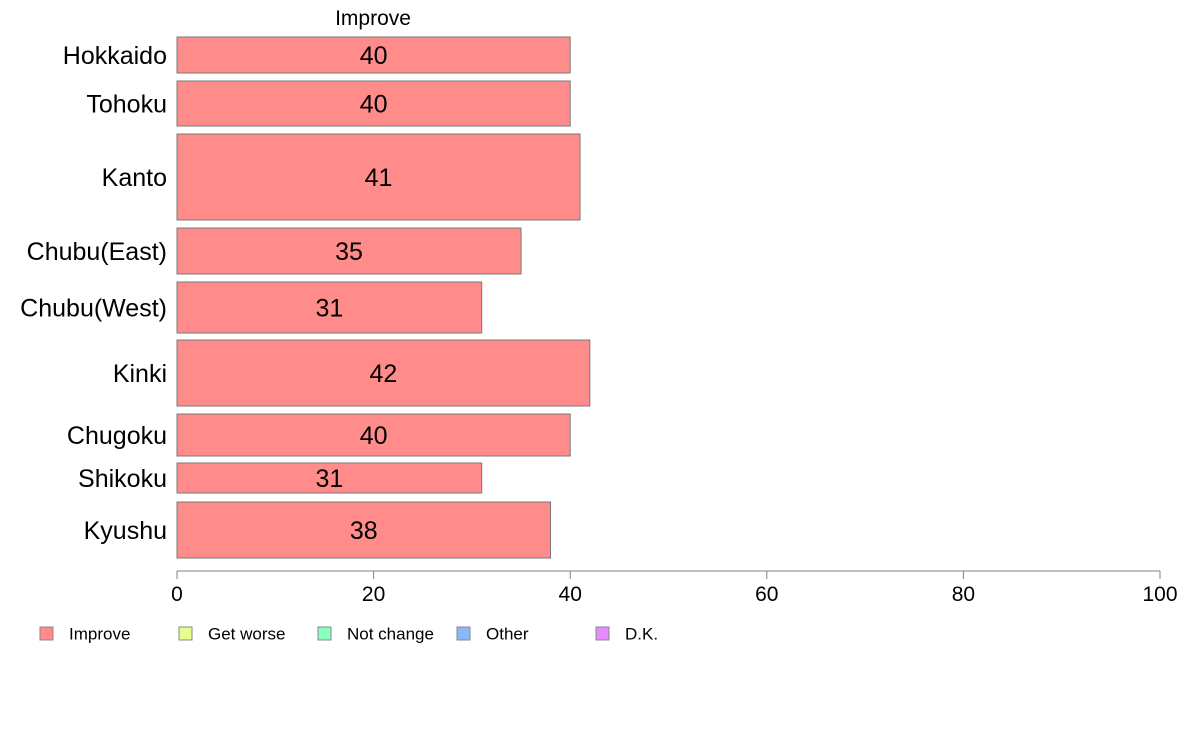 The image size is (1188, 736). I want to click on bar-chubu-east, so click(349, 251).